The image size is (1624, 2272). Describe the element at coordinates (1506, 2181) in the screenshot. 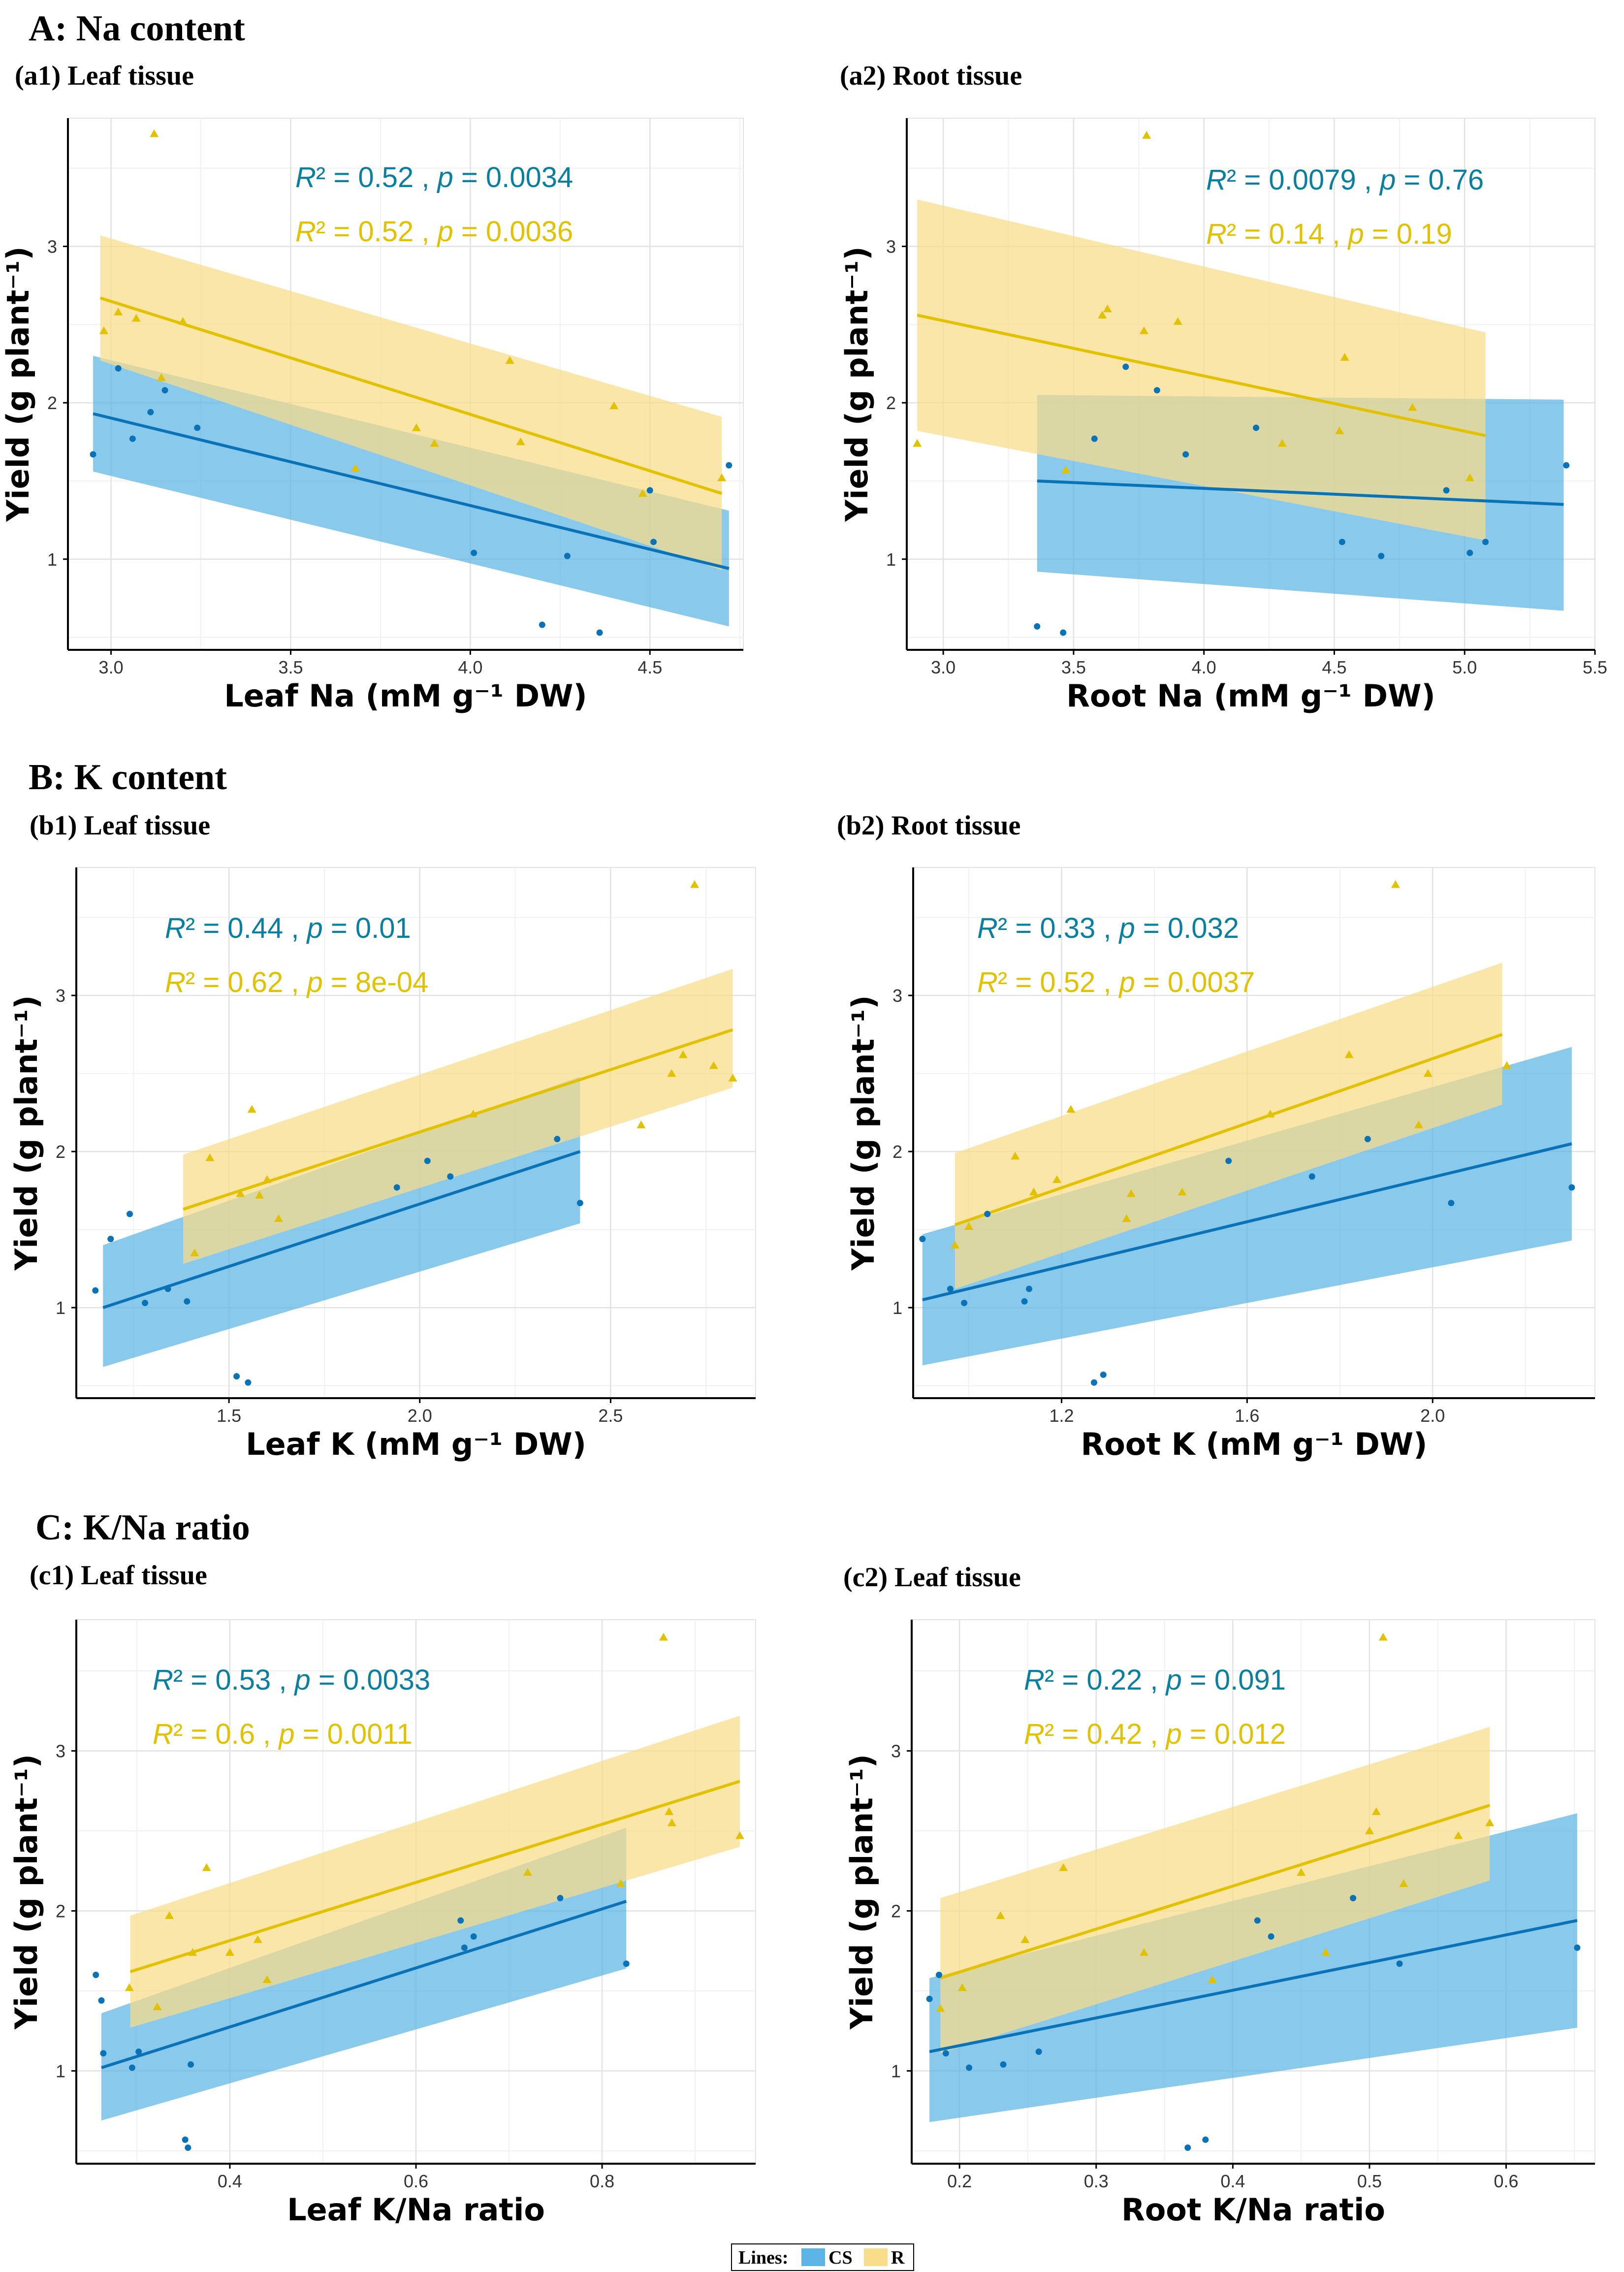

I see `x-tick-label: 0.6` at that location.